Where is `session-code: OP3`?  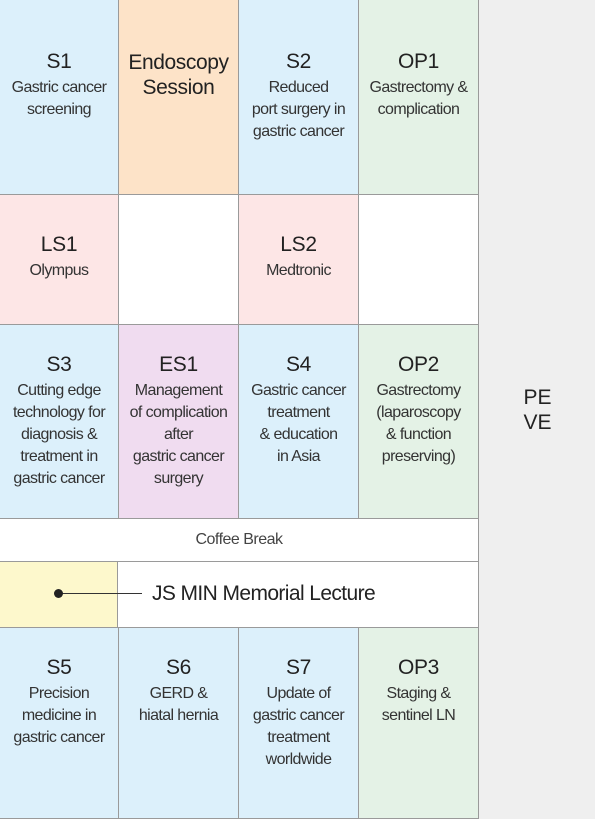 session-code: OP3 is located at coordinates (418, 667).